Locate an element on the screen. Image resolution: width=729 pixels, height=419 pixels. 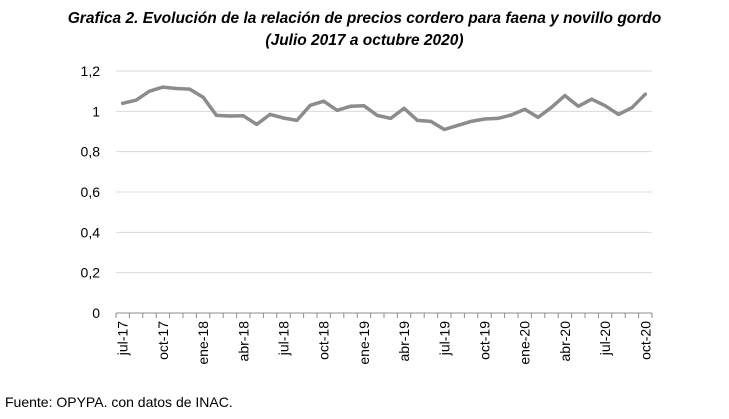
x-tick-label: jul-20 is located at coordinates (605, 338).